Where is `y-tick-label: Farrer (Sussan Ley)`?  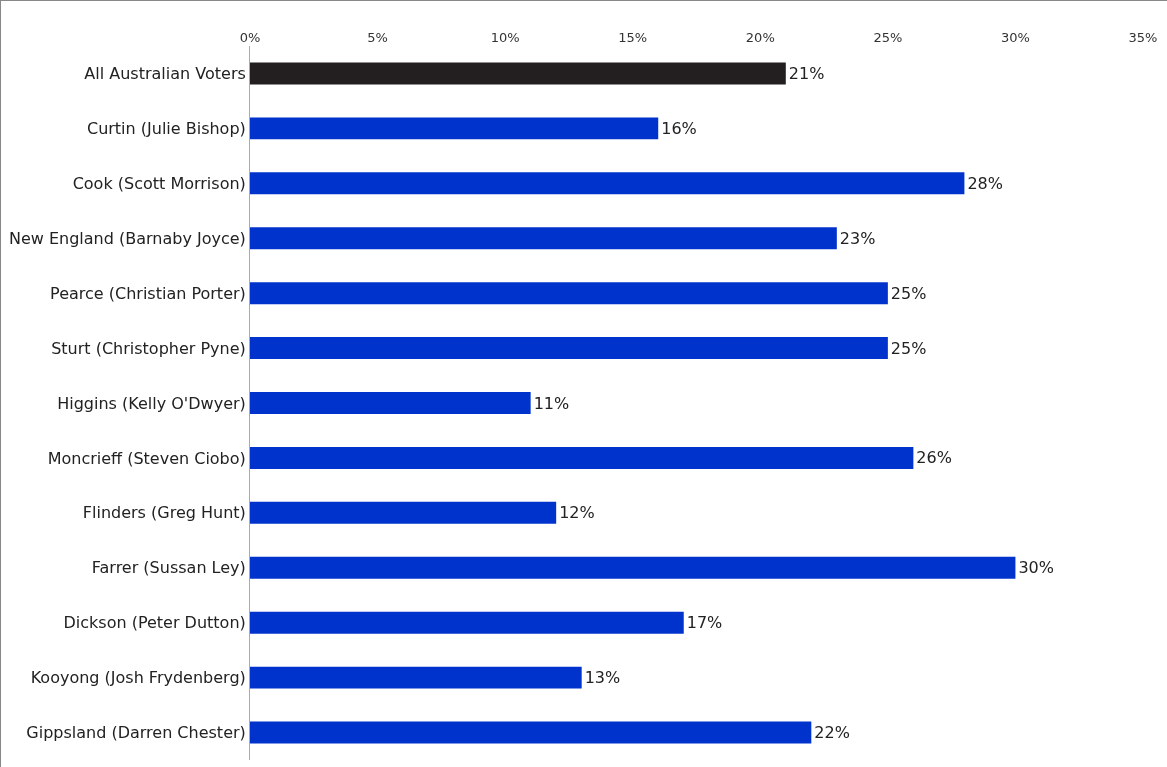 y-tick-label: Farrer (Sussan Ley) is located at coordinates (168, 568).